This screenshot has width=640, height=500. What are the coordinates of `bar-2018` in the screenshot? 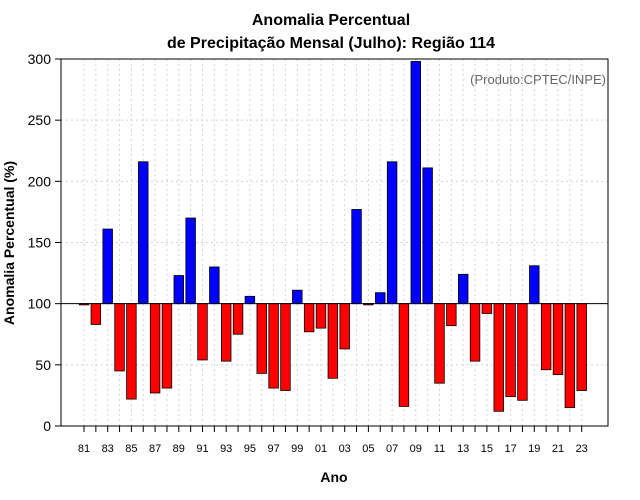 It's located at (522, 352).